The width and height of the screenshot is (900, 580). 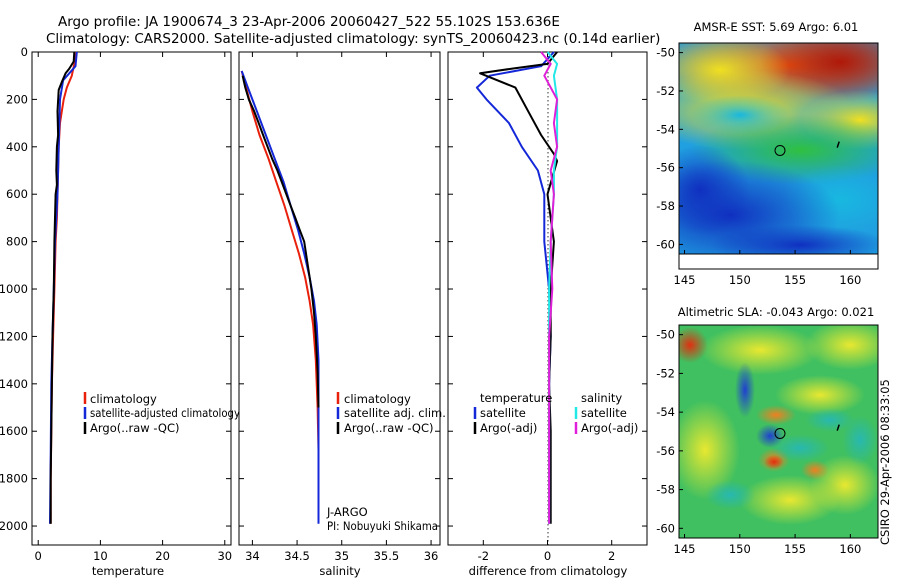 What do you see at coordinates (483, 556) in the screenshot?
I see `x-tick-label: -2` at bounding box center [483, 556].